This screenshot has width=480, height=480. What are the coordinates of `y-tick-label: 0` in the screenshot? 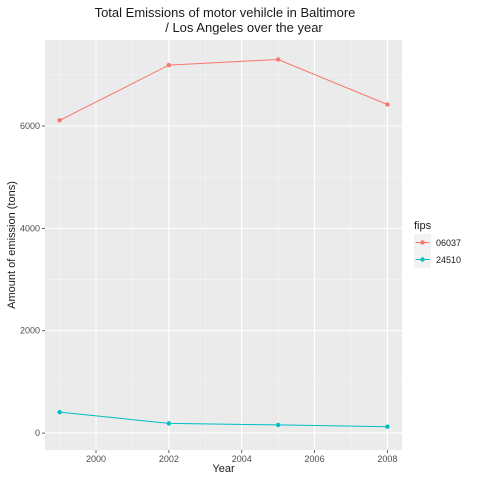 It's located at (37, 433).